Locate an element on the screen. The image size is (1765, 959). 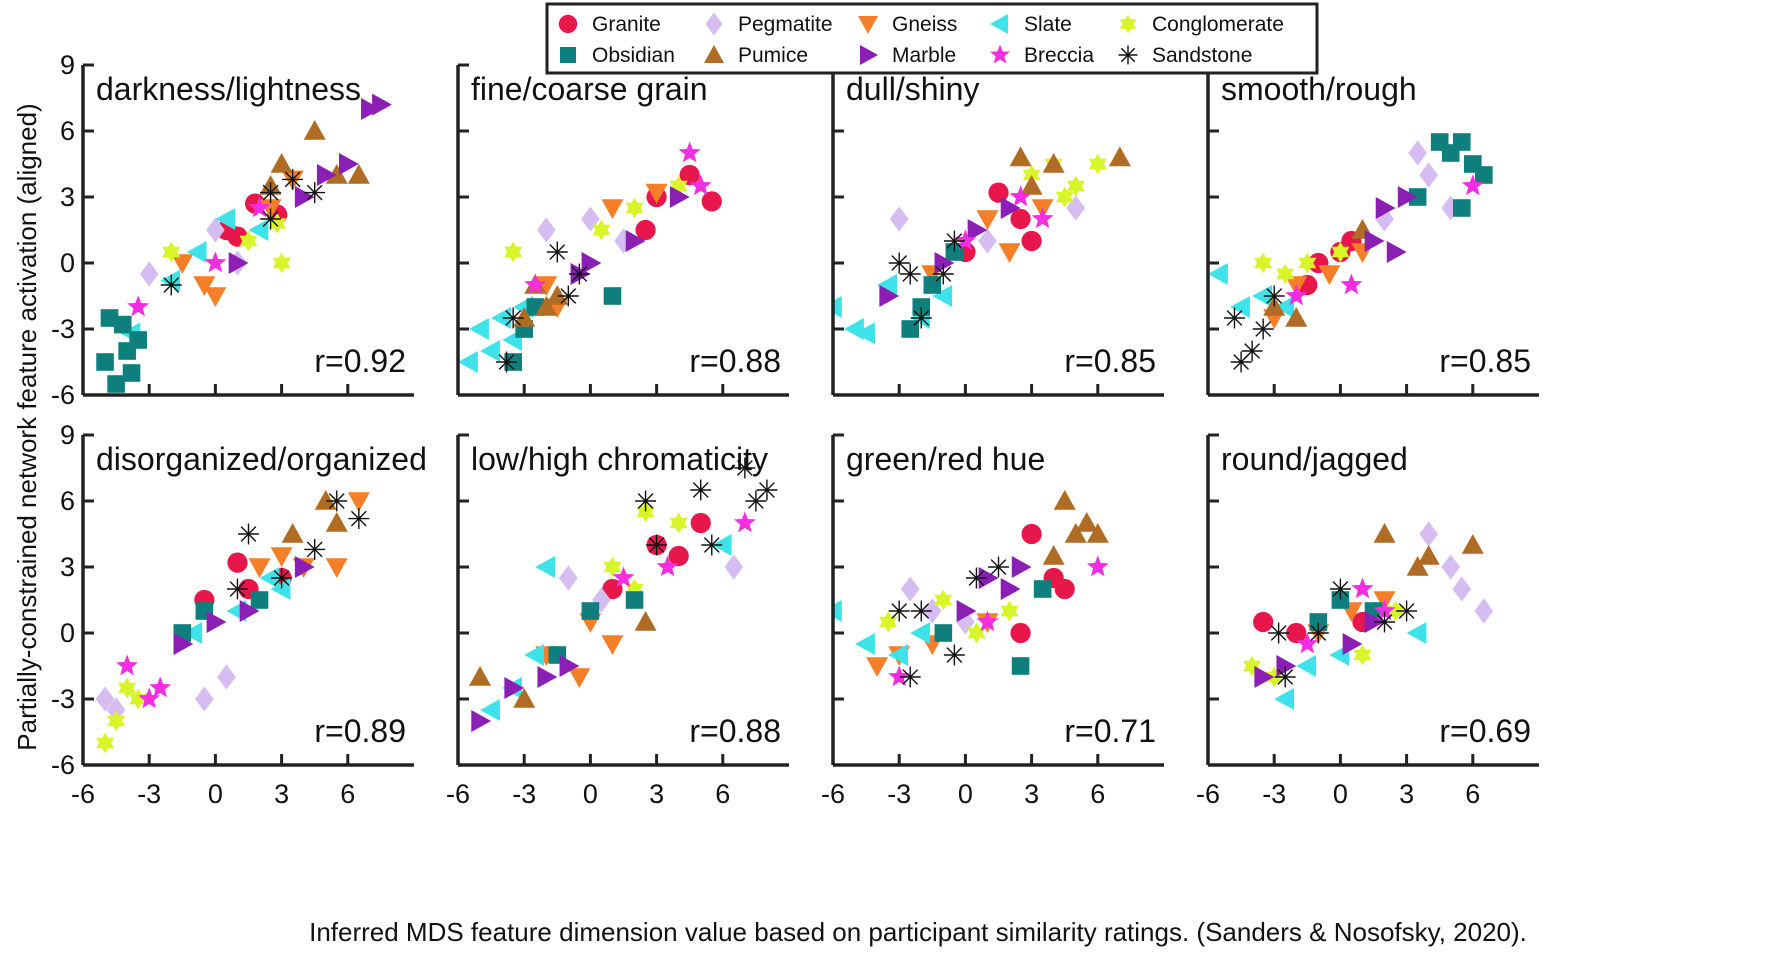
panel-low-high-chromaticity: -6 -3 0 3 6 low/high chromaticity r=0.88 is located at coordinates (617, 621).